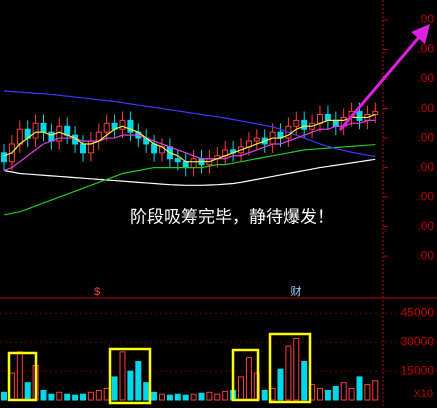 The image size is (437, 408). Describe the element at coordinates (296, 291) in the screenshot. I see `marker: 财` at that location.